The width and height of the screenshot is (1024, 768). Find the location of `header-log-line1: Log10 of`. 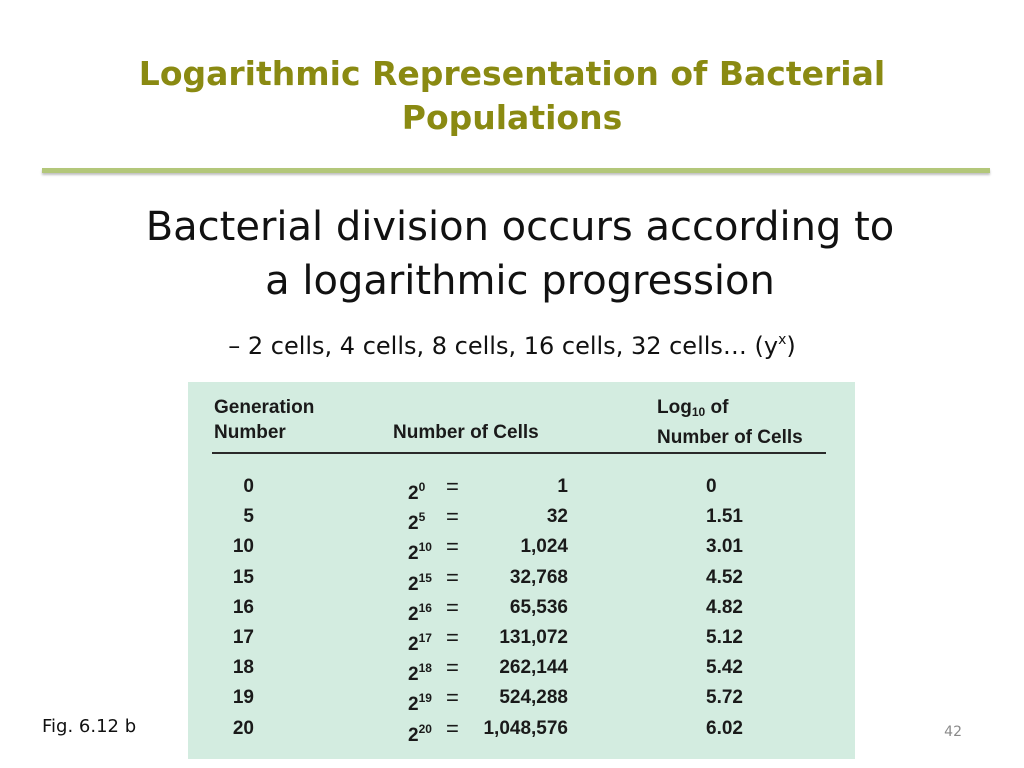

header-log-line1: Log10 of is located at coordinates (730, 410).